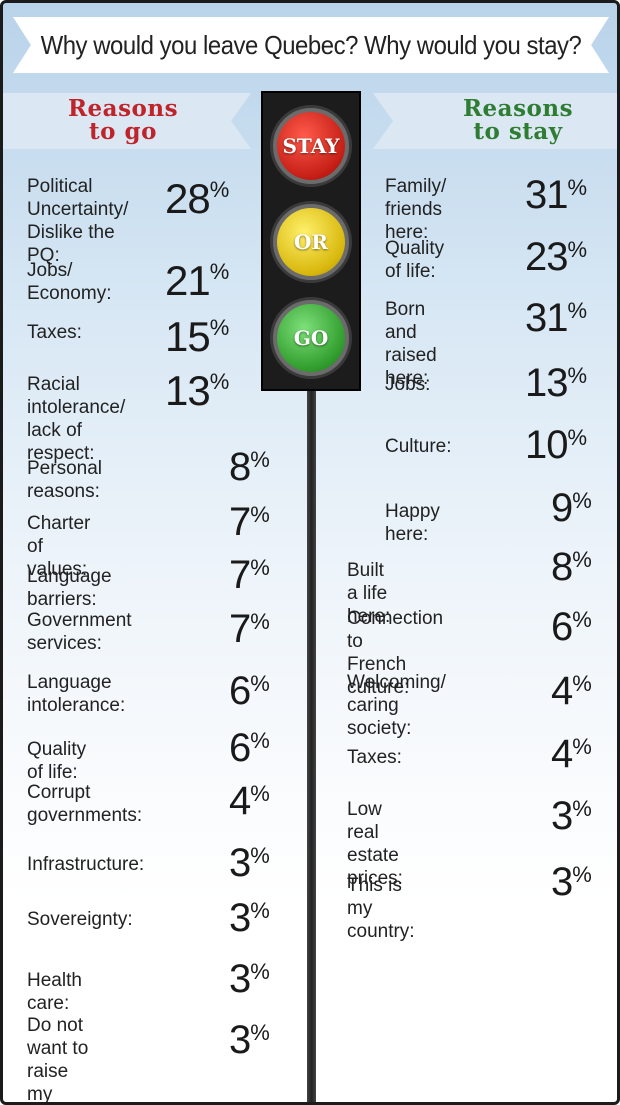 The height and width of the screenshot is (1105, 620). Describe the element at coordinates (546, 445) in the screenshot. I see `percent-value: 10` at that location.